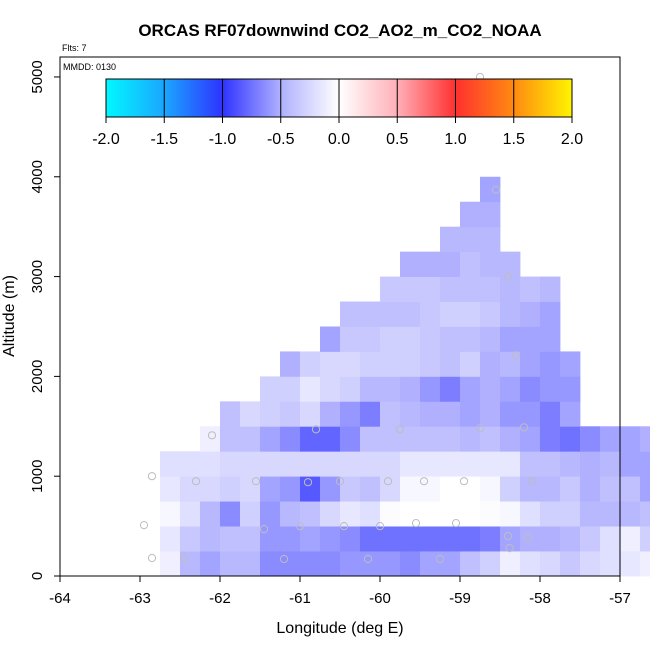 The width and height of the screenshot is (650, 655). What do you see at coordinates (89, 67) in the screenshot?
I see `date-label: MMDD: 0130` at bounding box center [89, 67].